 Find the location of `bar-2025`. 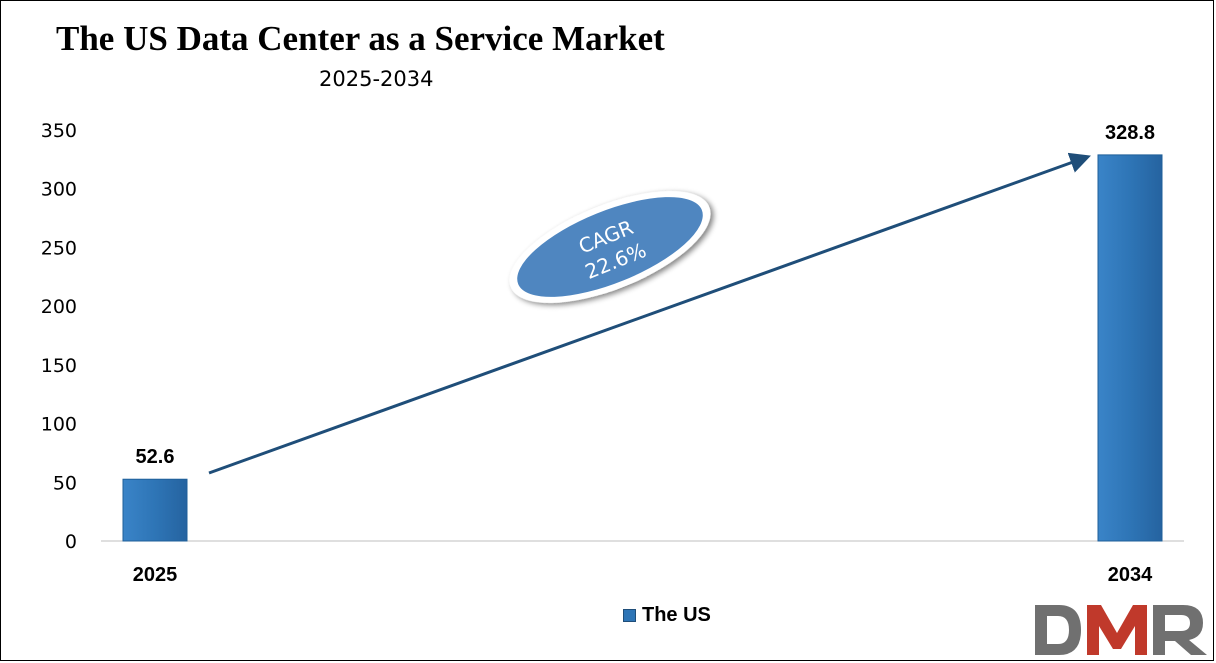

bar-2025 is located at coordinates (155, 510).